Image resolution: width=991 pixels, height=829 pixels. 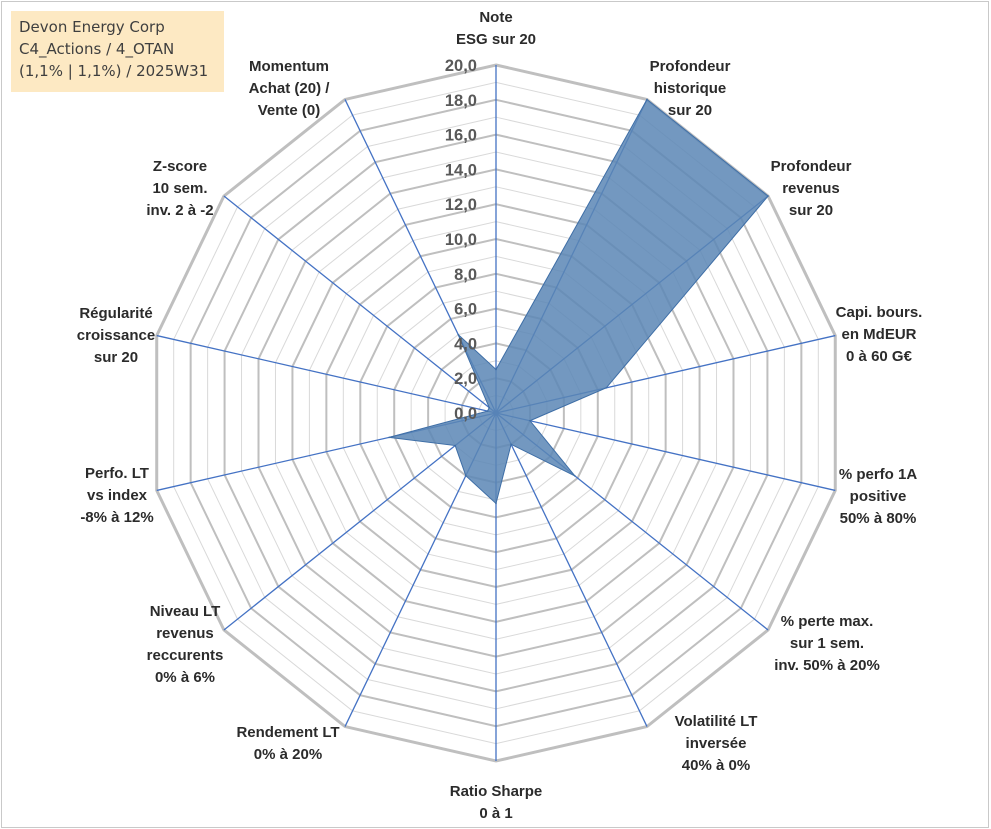 I want to click on r-tick-label: 2,0, so click(x=465, y=379).